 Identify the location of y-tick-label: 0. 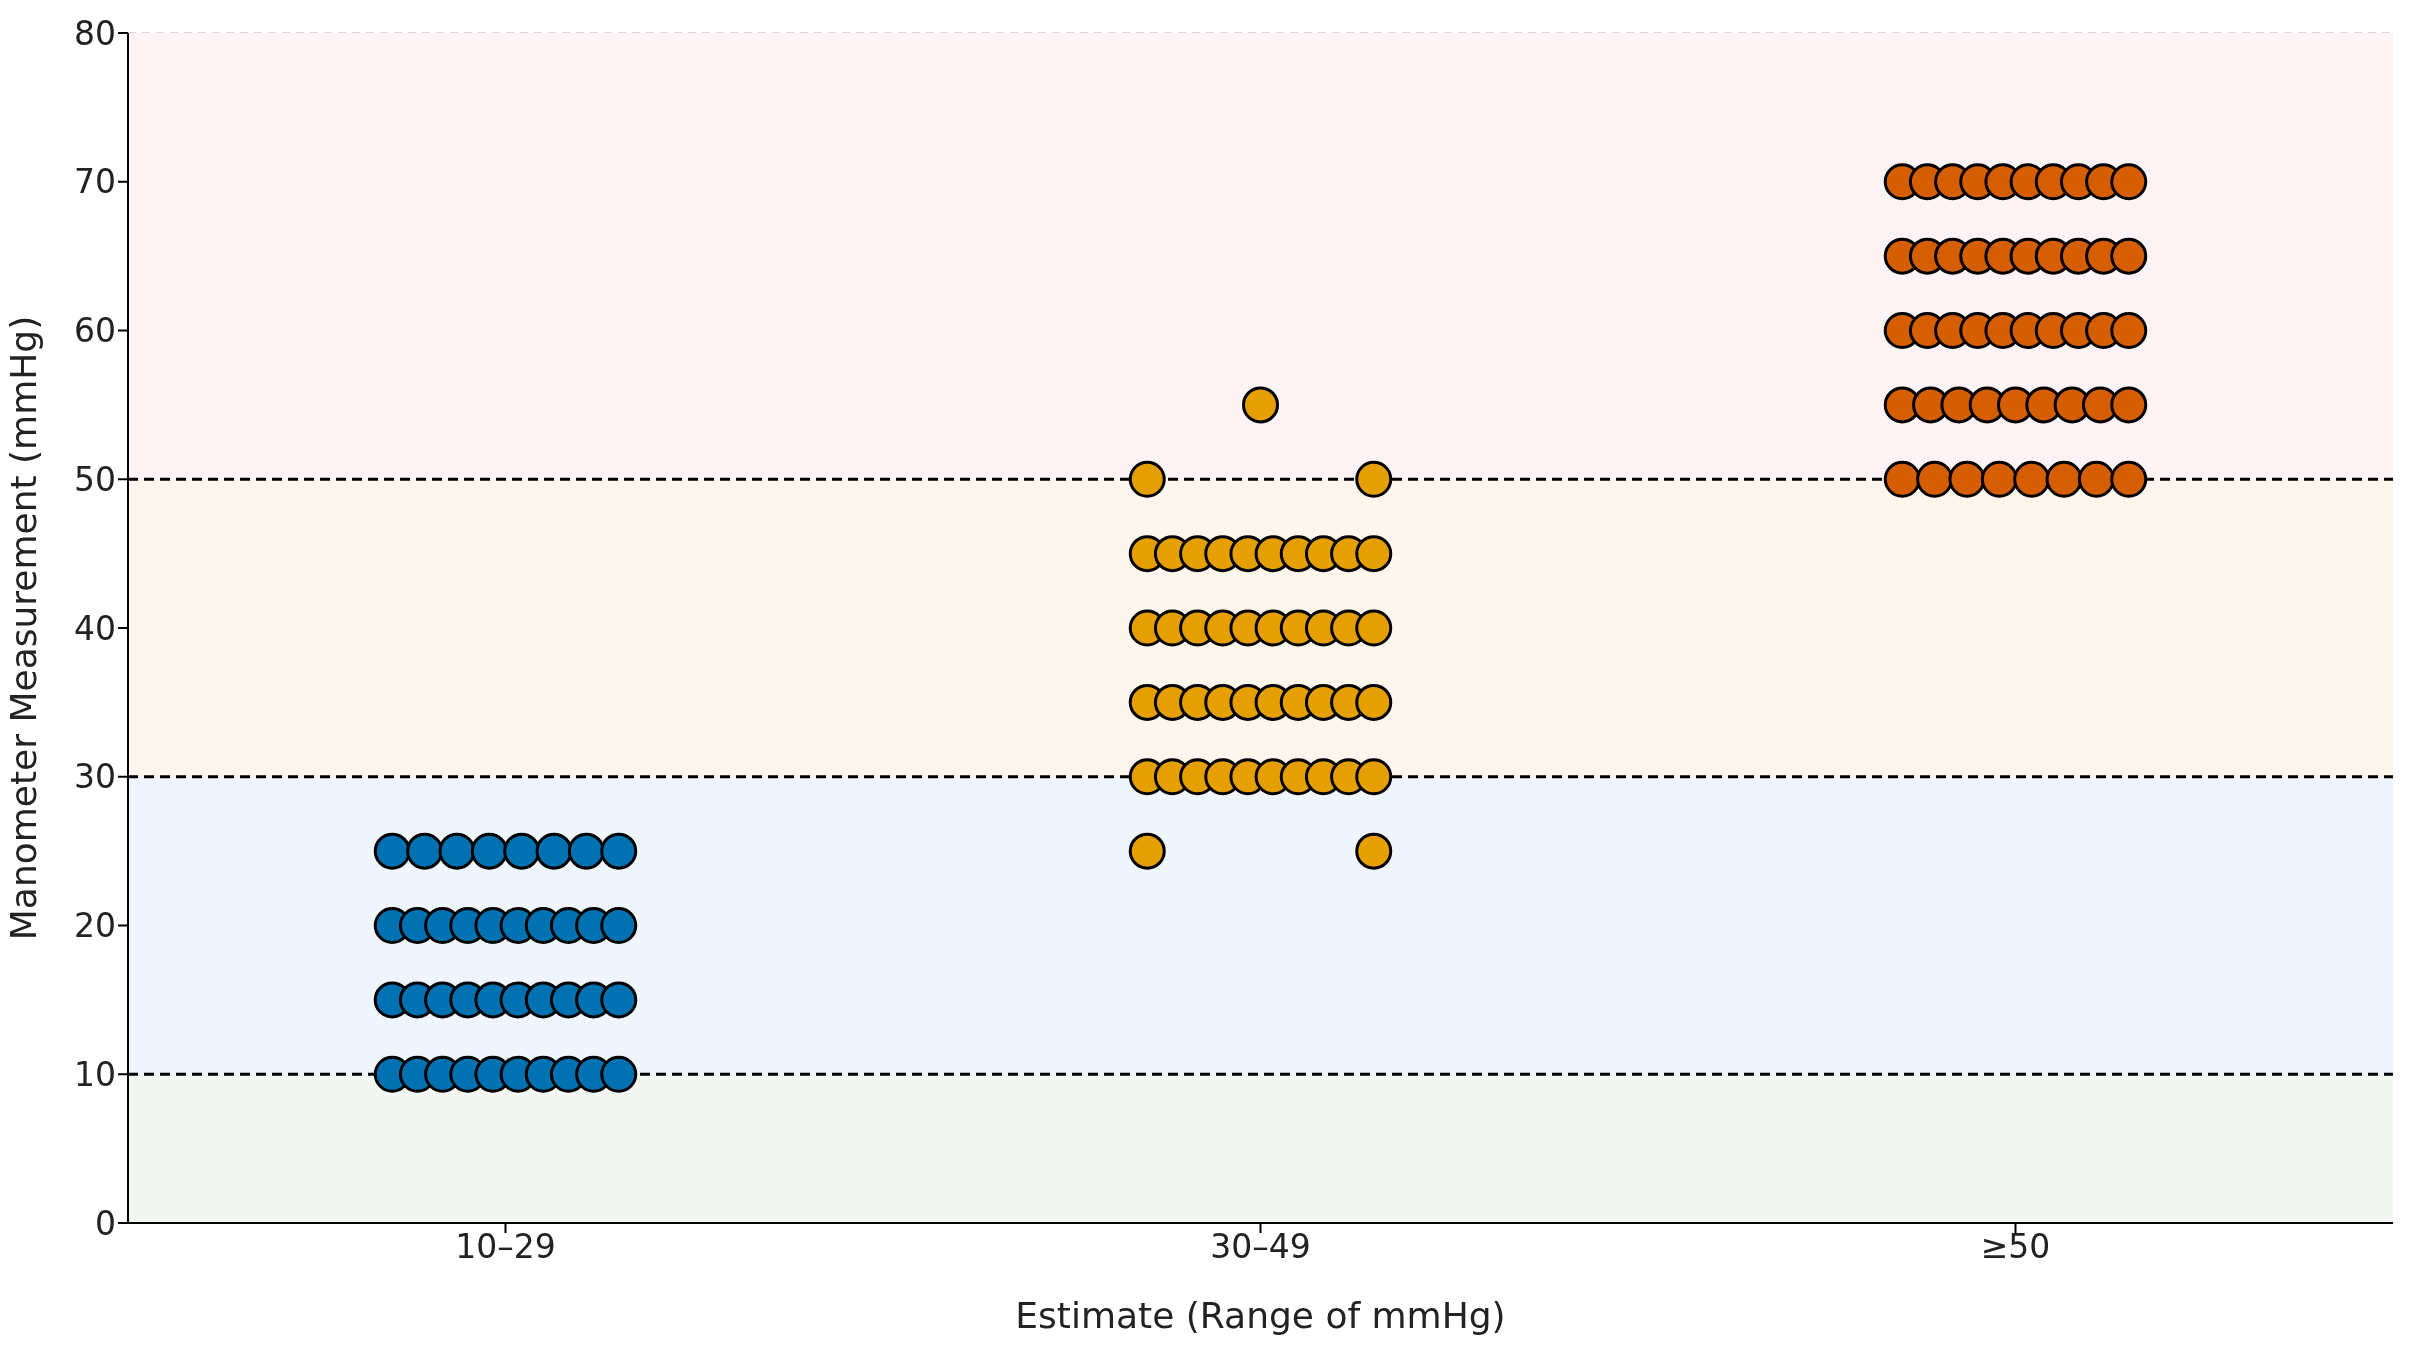
(105, 1223).